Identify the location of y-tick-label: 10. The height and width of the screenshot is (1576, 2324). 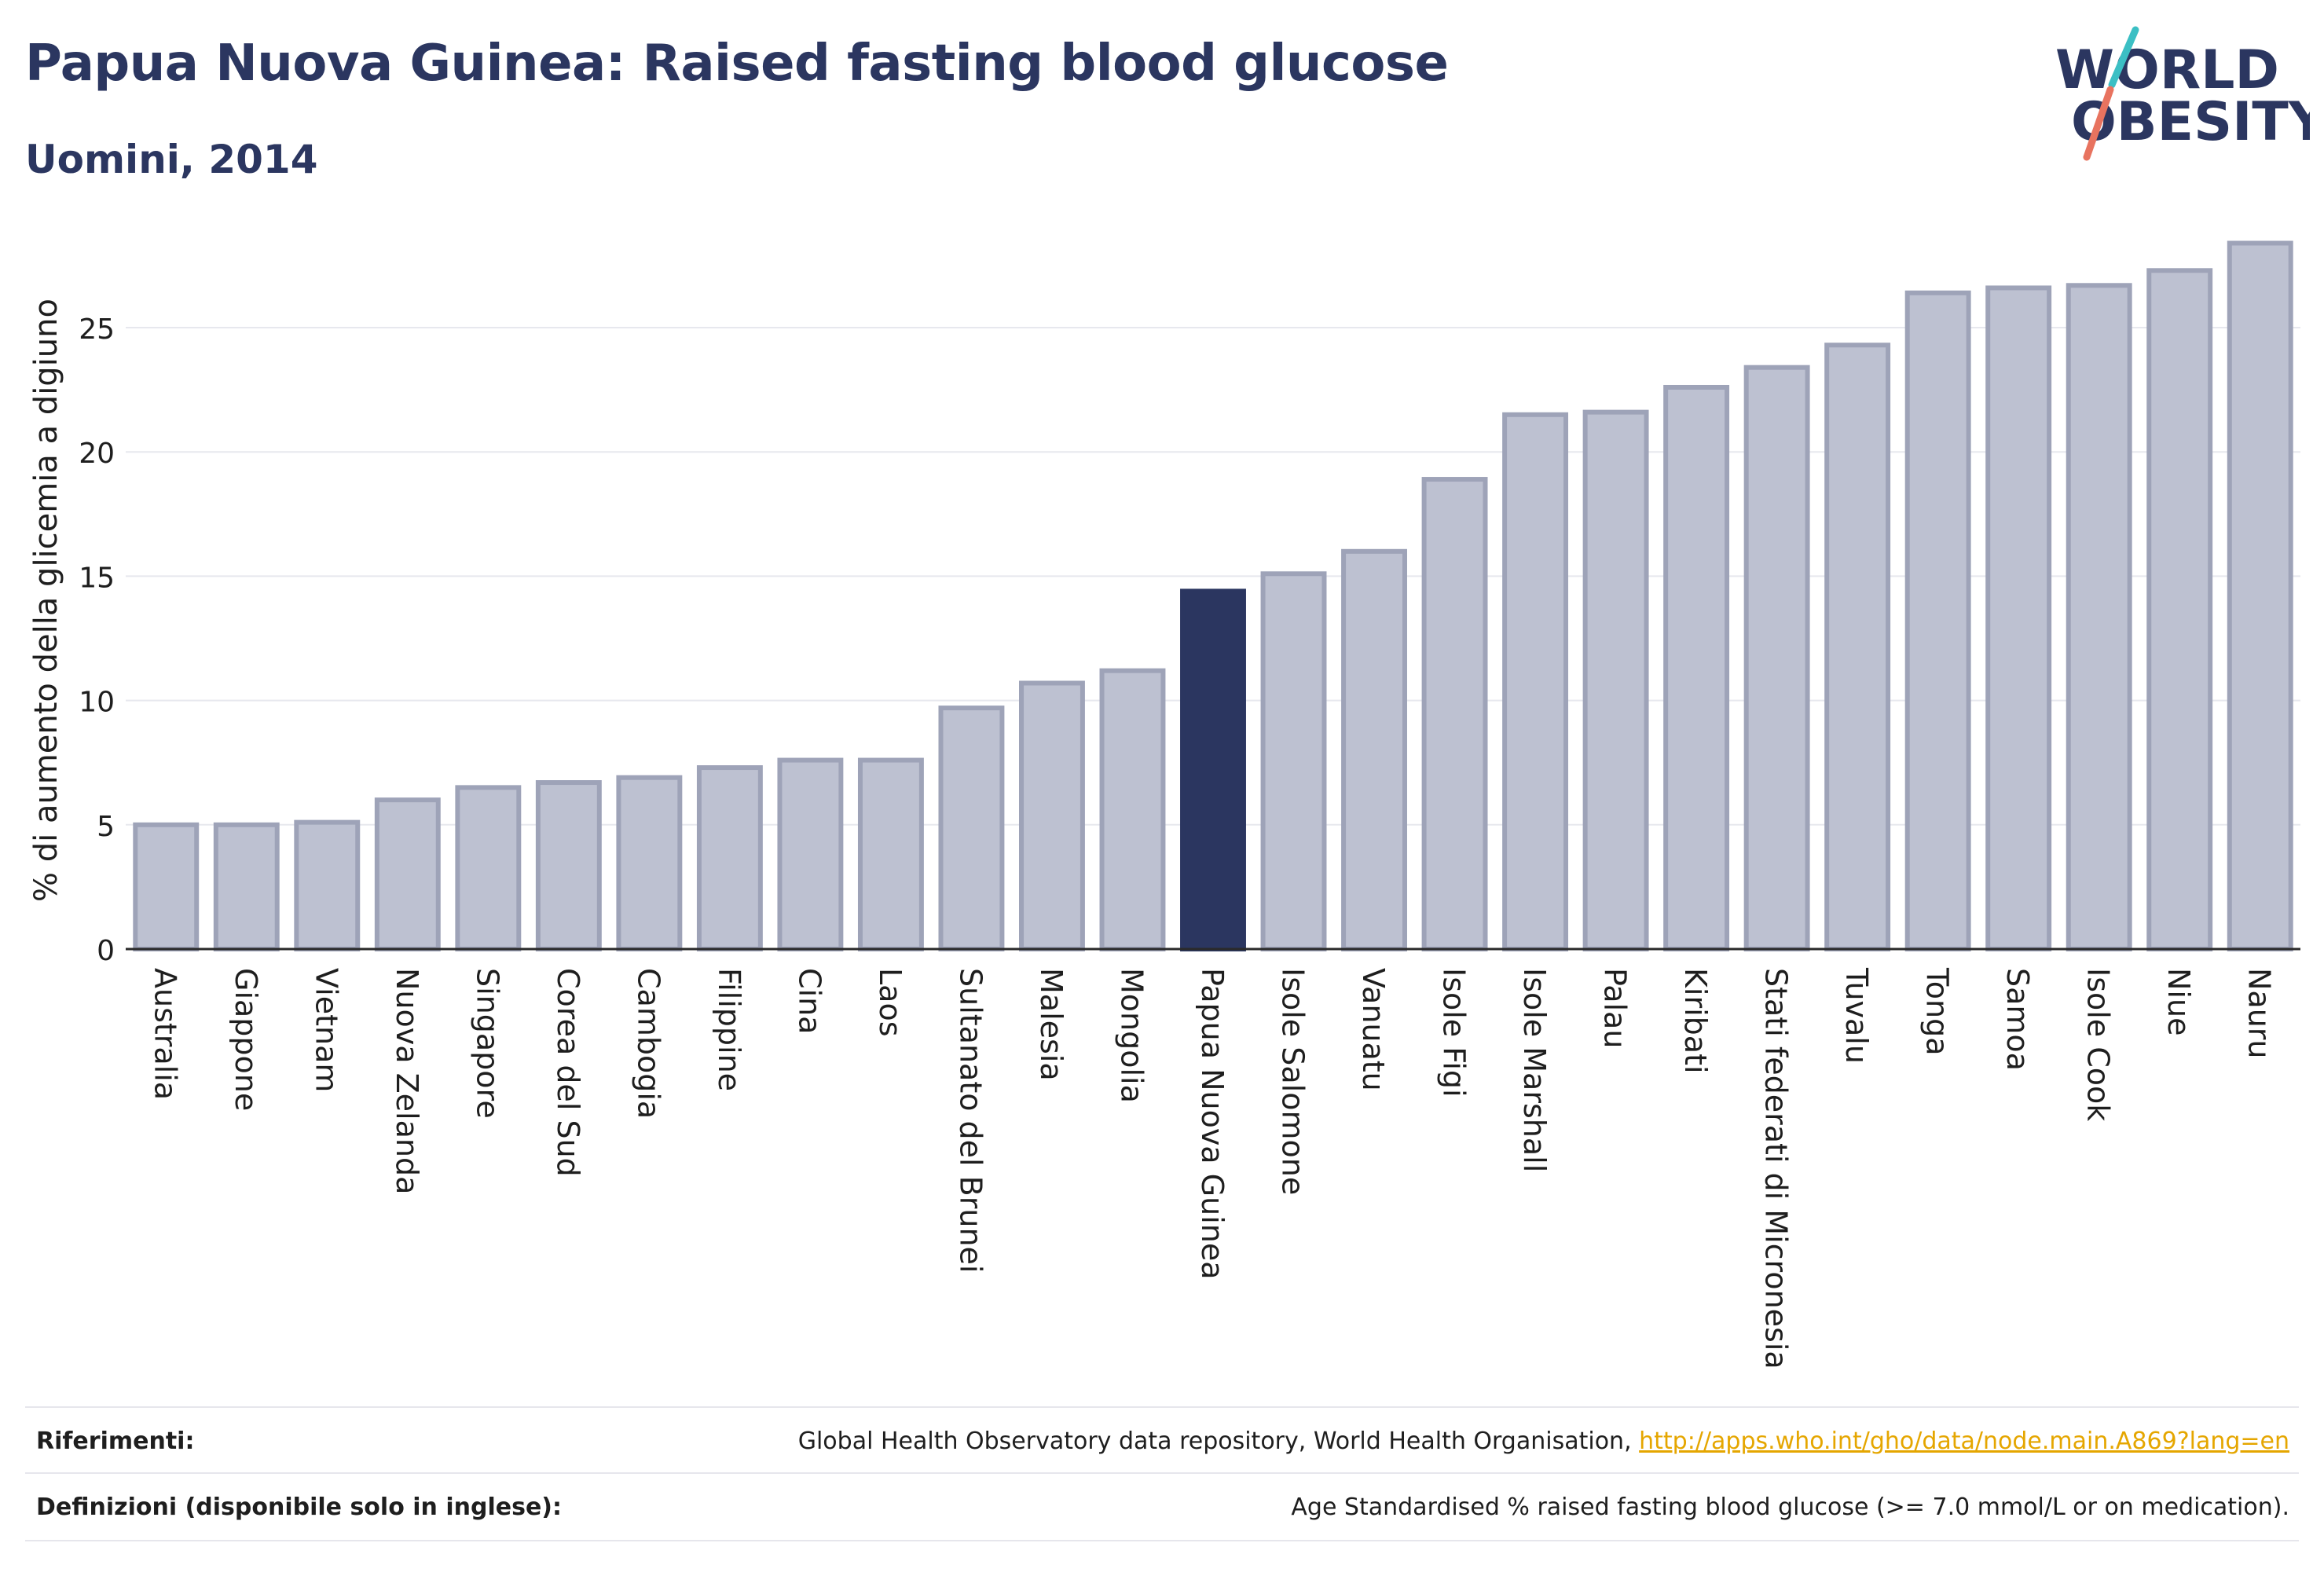
(97, 703).